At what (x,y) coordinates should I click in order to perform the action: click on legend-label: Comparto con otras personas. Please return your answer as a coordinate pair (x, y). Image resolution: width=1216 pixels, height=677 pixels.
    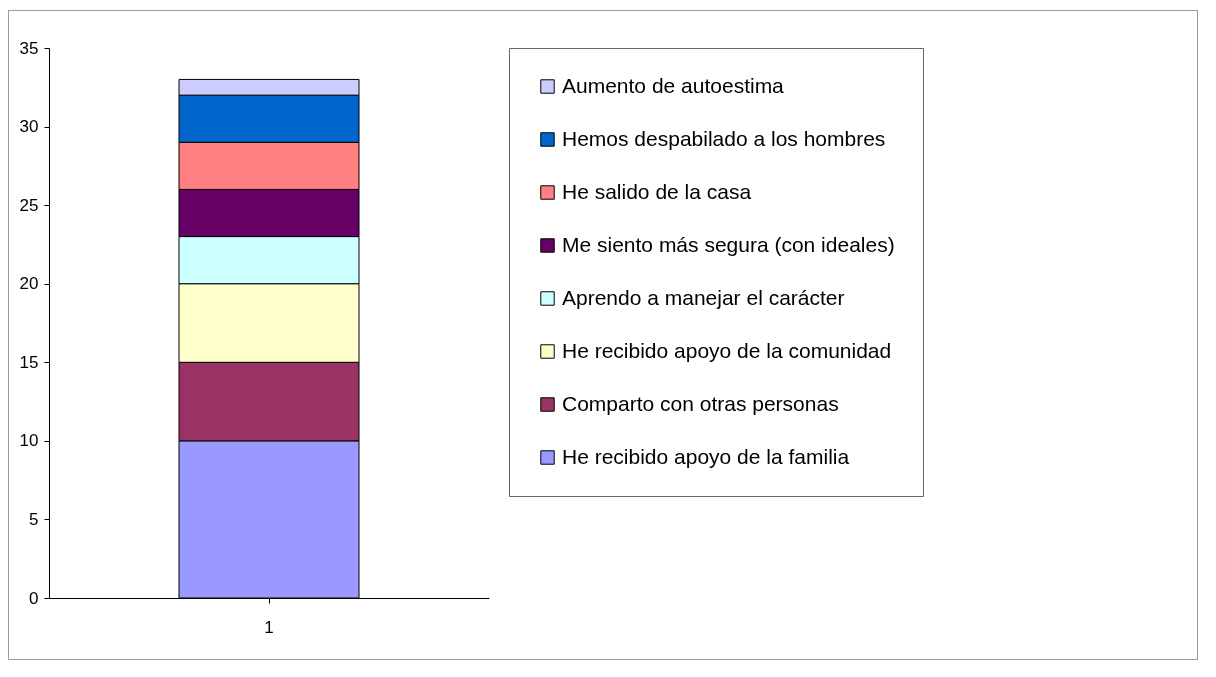
    Looking at the image, I should click on (700, 403).